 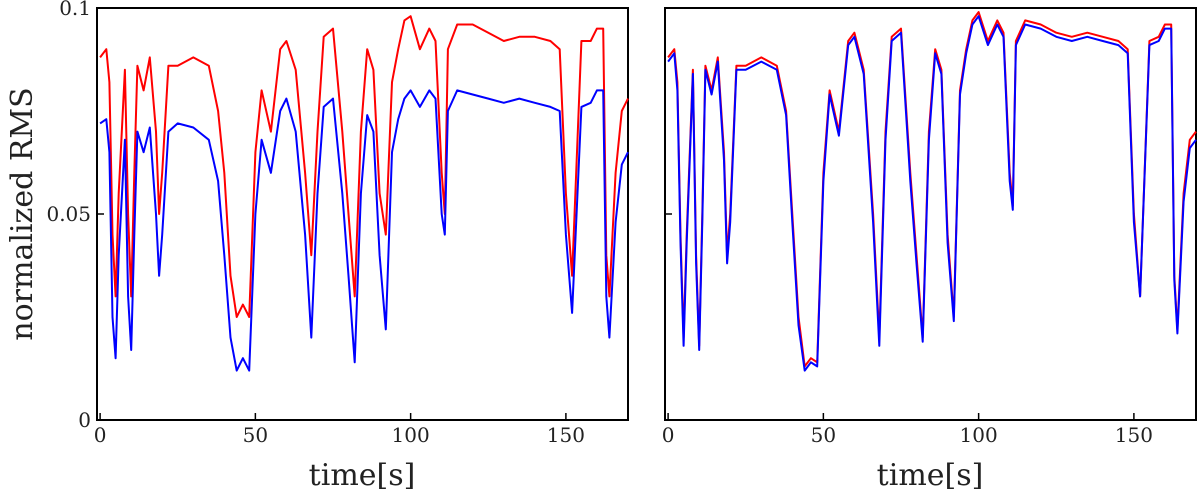 I want to click on left-x-tick-label: 100, so click(x=411, y=435).